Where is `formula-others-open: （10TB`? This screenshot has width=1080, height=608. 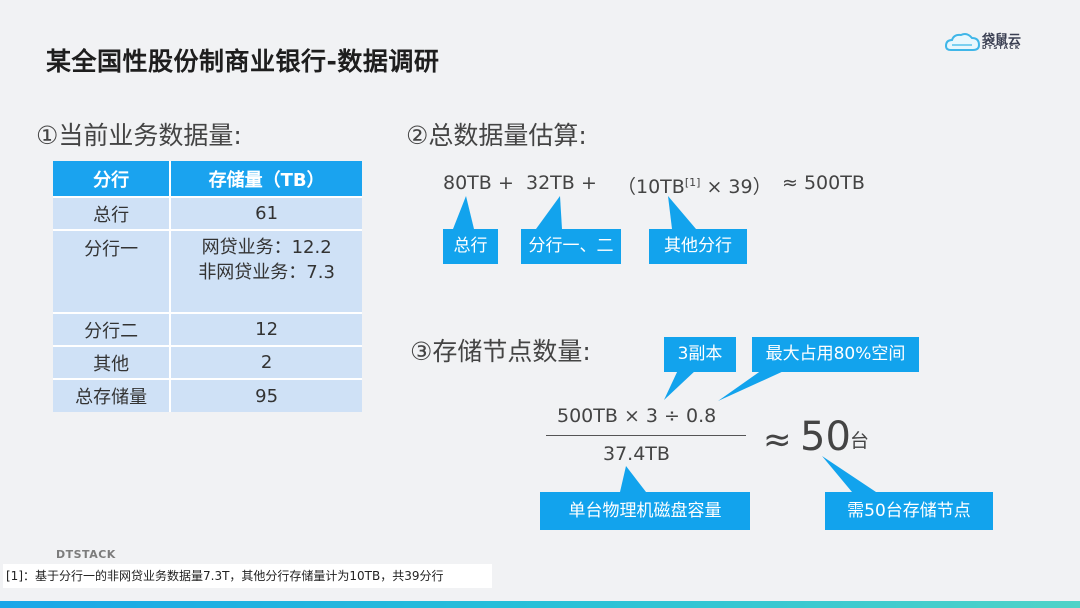
formula-others-open: （10TB is located at coordinates (651, 187).